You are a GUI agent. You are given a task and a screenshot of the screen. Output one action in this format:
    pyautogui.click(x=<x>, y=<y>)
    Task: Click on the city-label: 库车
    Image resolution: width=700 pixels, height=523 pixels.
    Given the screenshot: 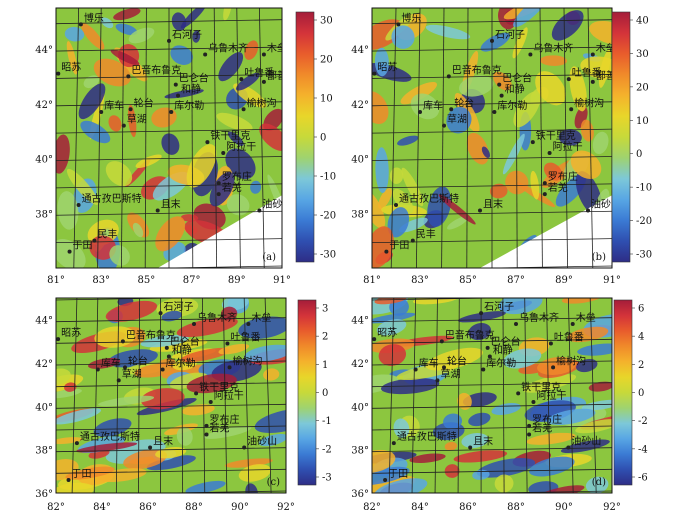 What is the action you would take?
    pyautogui.click(x=429, y=363)
    